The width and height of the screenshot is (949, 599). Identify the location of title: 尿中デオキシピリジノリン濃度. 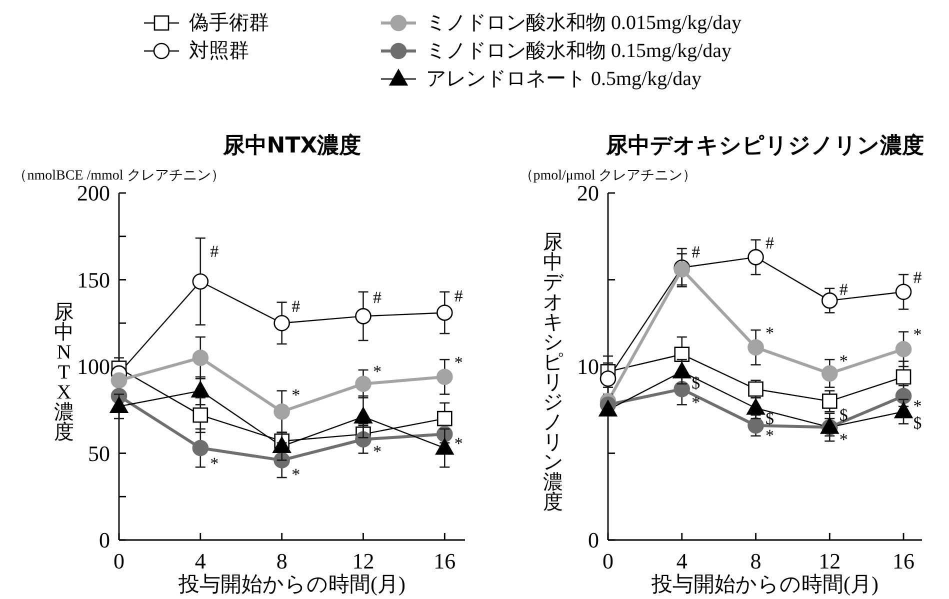
(765, 146).